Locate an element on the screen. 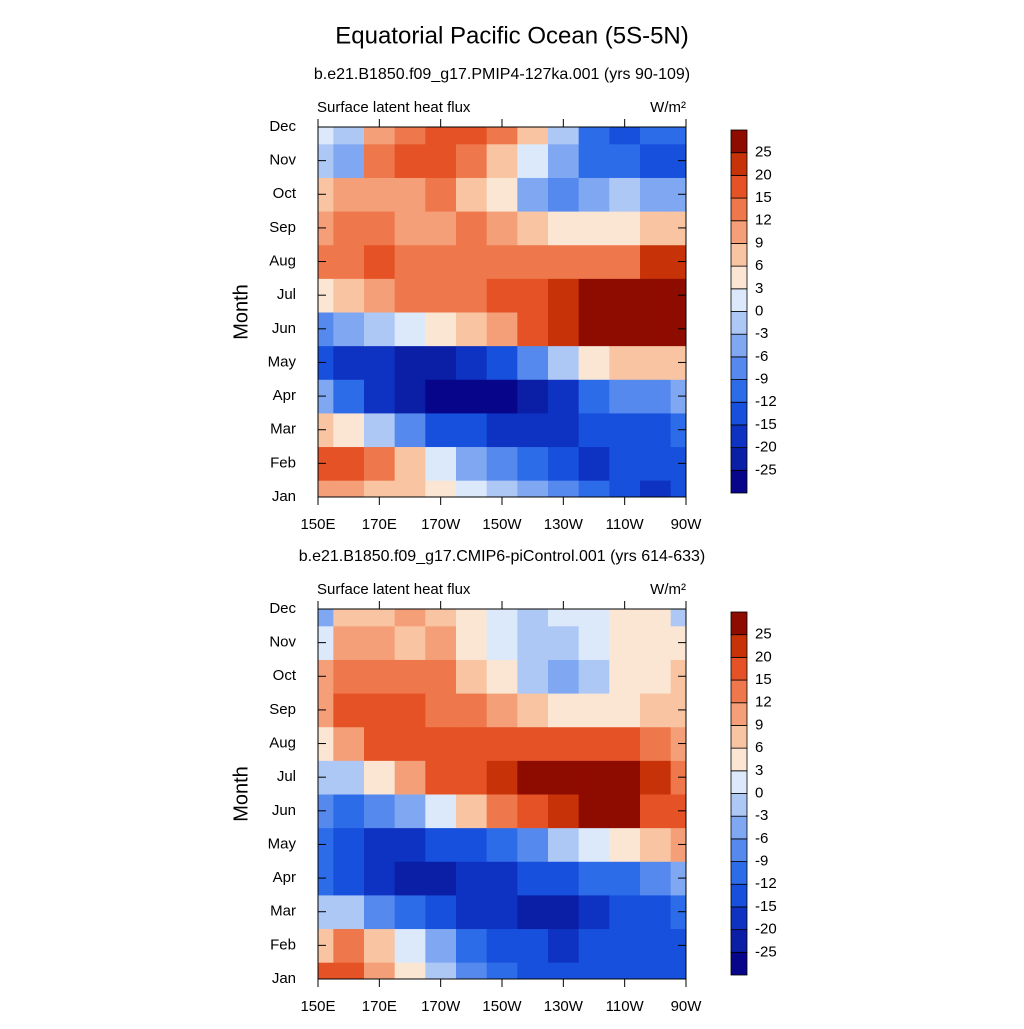 The height and width of the screenshot is (1029, 1024). y-tick-label: Aug is located at coordinates (282, 261).